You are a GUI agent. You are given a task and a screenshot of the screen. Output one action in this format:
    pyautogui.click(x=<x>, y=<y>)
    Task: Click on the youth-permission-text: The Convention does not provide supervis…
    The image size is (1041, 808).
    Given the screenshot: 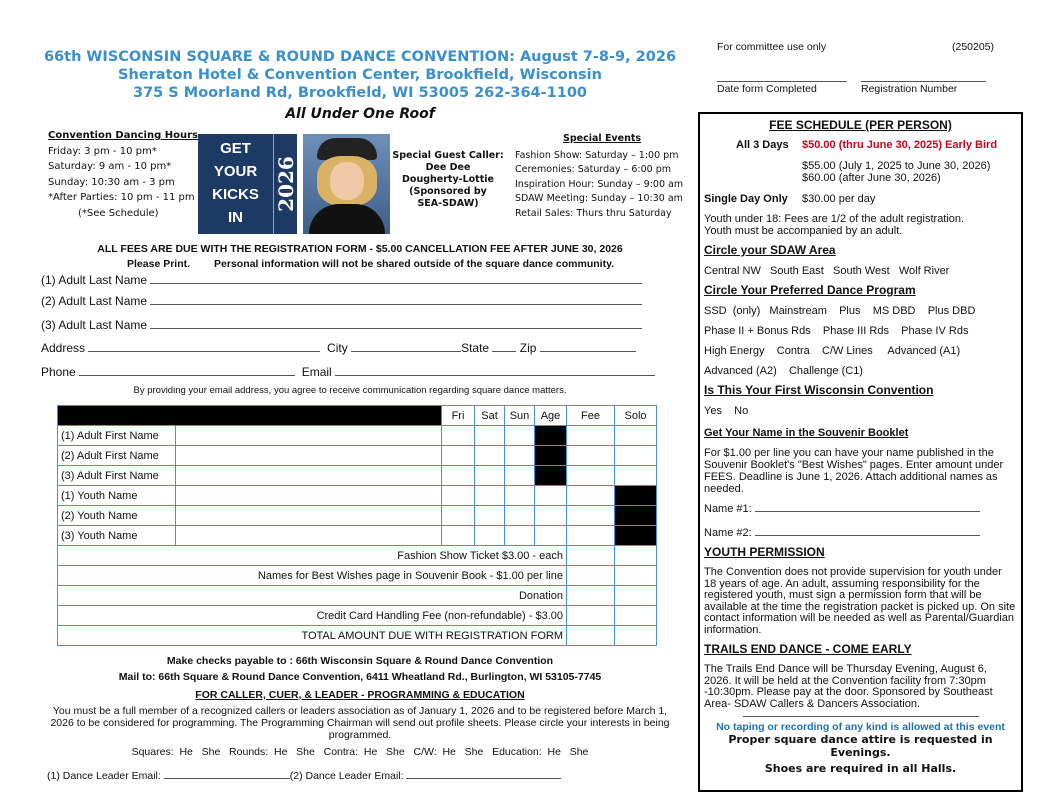 What is the action you would take?
    pyautogui.click(x=860, y=601)
    